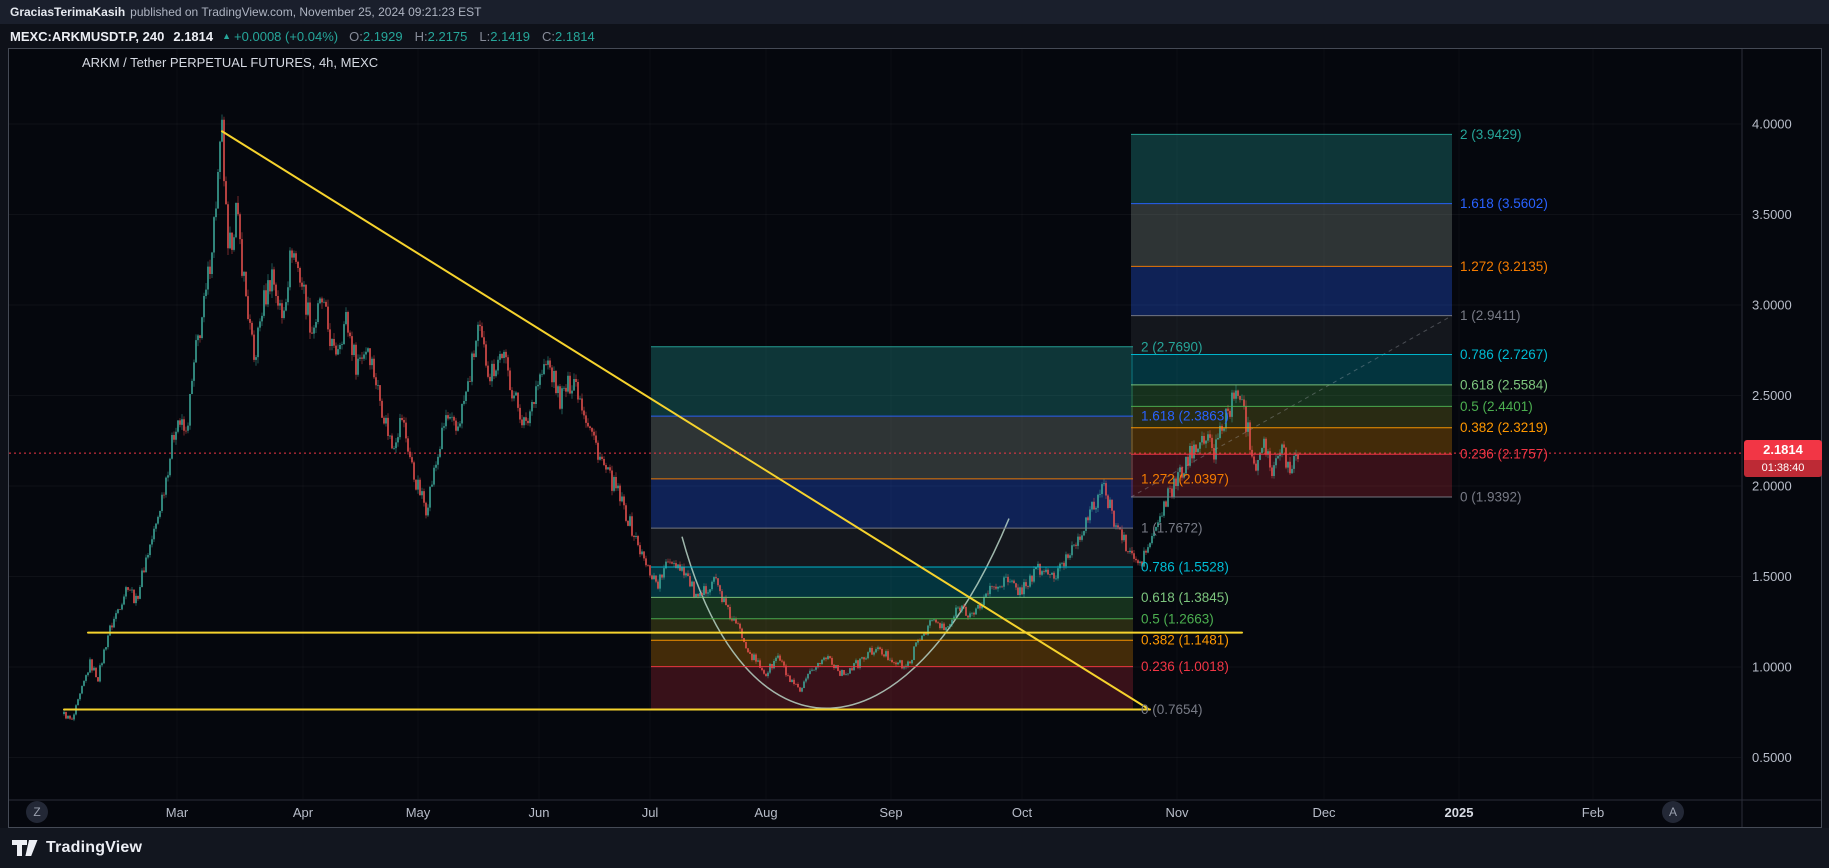  What do you see at coordinates (1504, 203) in the screenshot?
I see `fib-label: 1.618 (3.5602)` at bounding box center [1504, 203].